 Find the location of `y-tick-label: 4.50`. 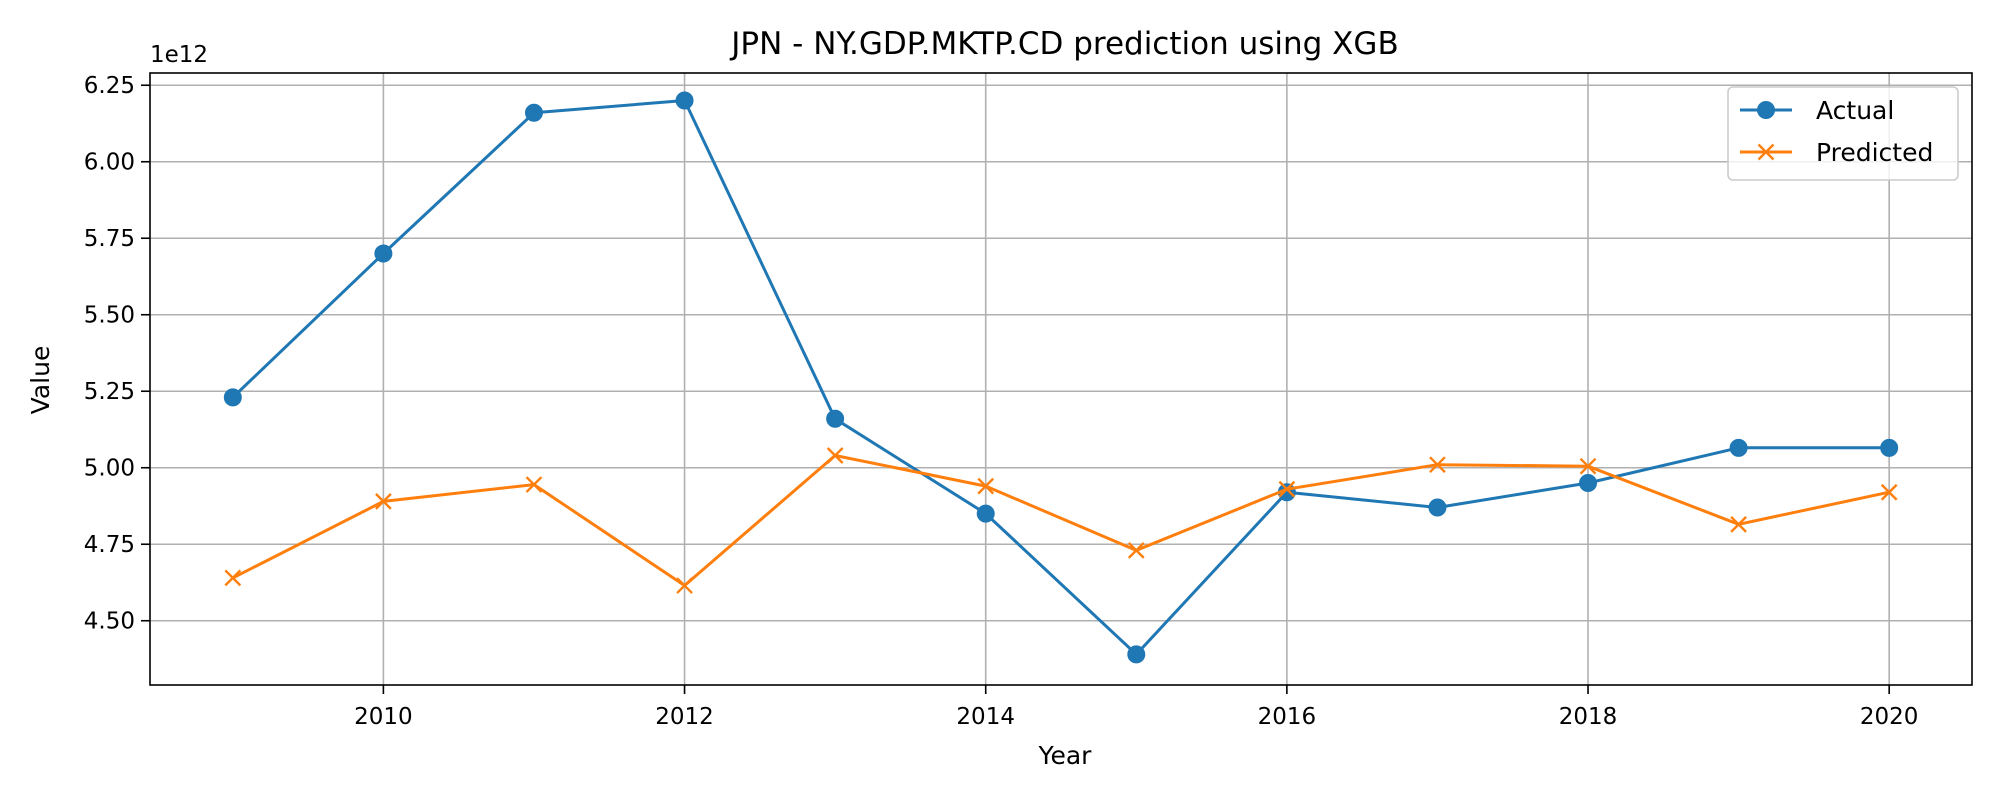

y-tick-label: 4.50 is located at coordinates (109, 622).